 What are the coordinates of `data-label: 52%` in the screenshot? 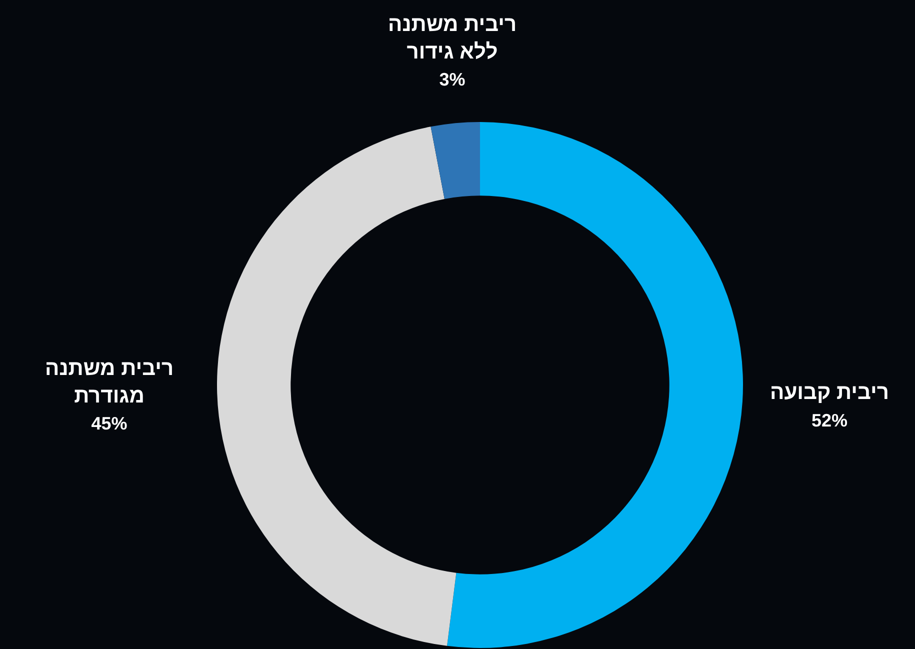 It's located at (829, 420).